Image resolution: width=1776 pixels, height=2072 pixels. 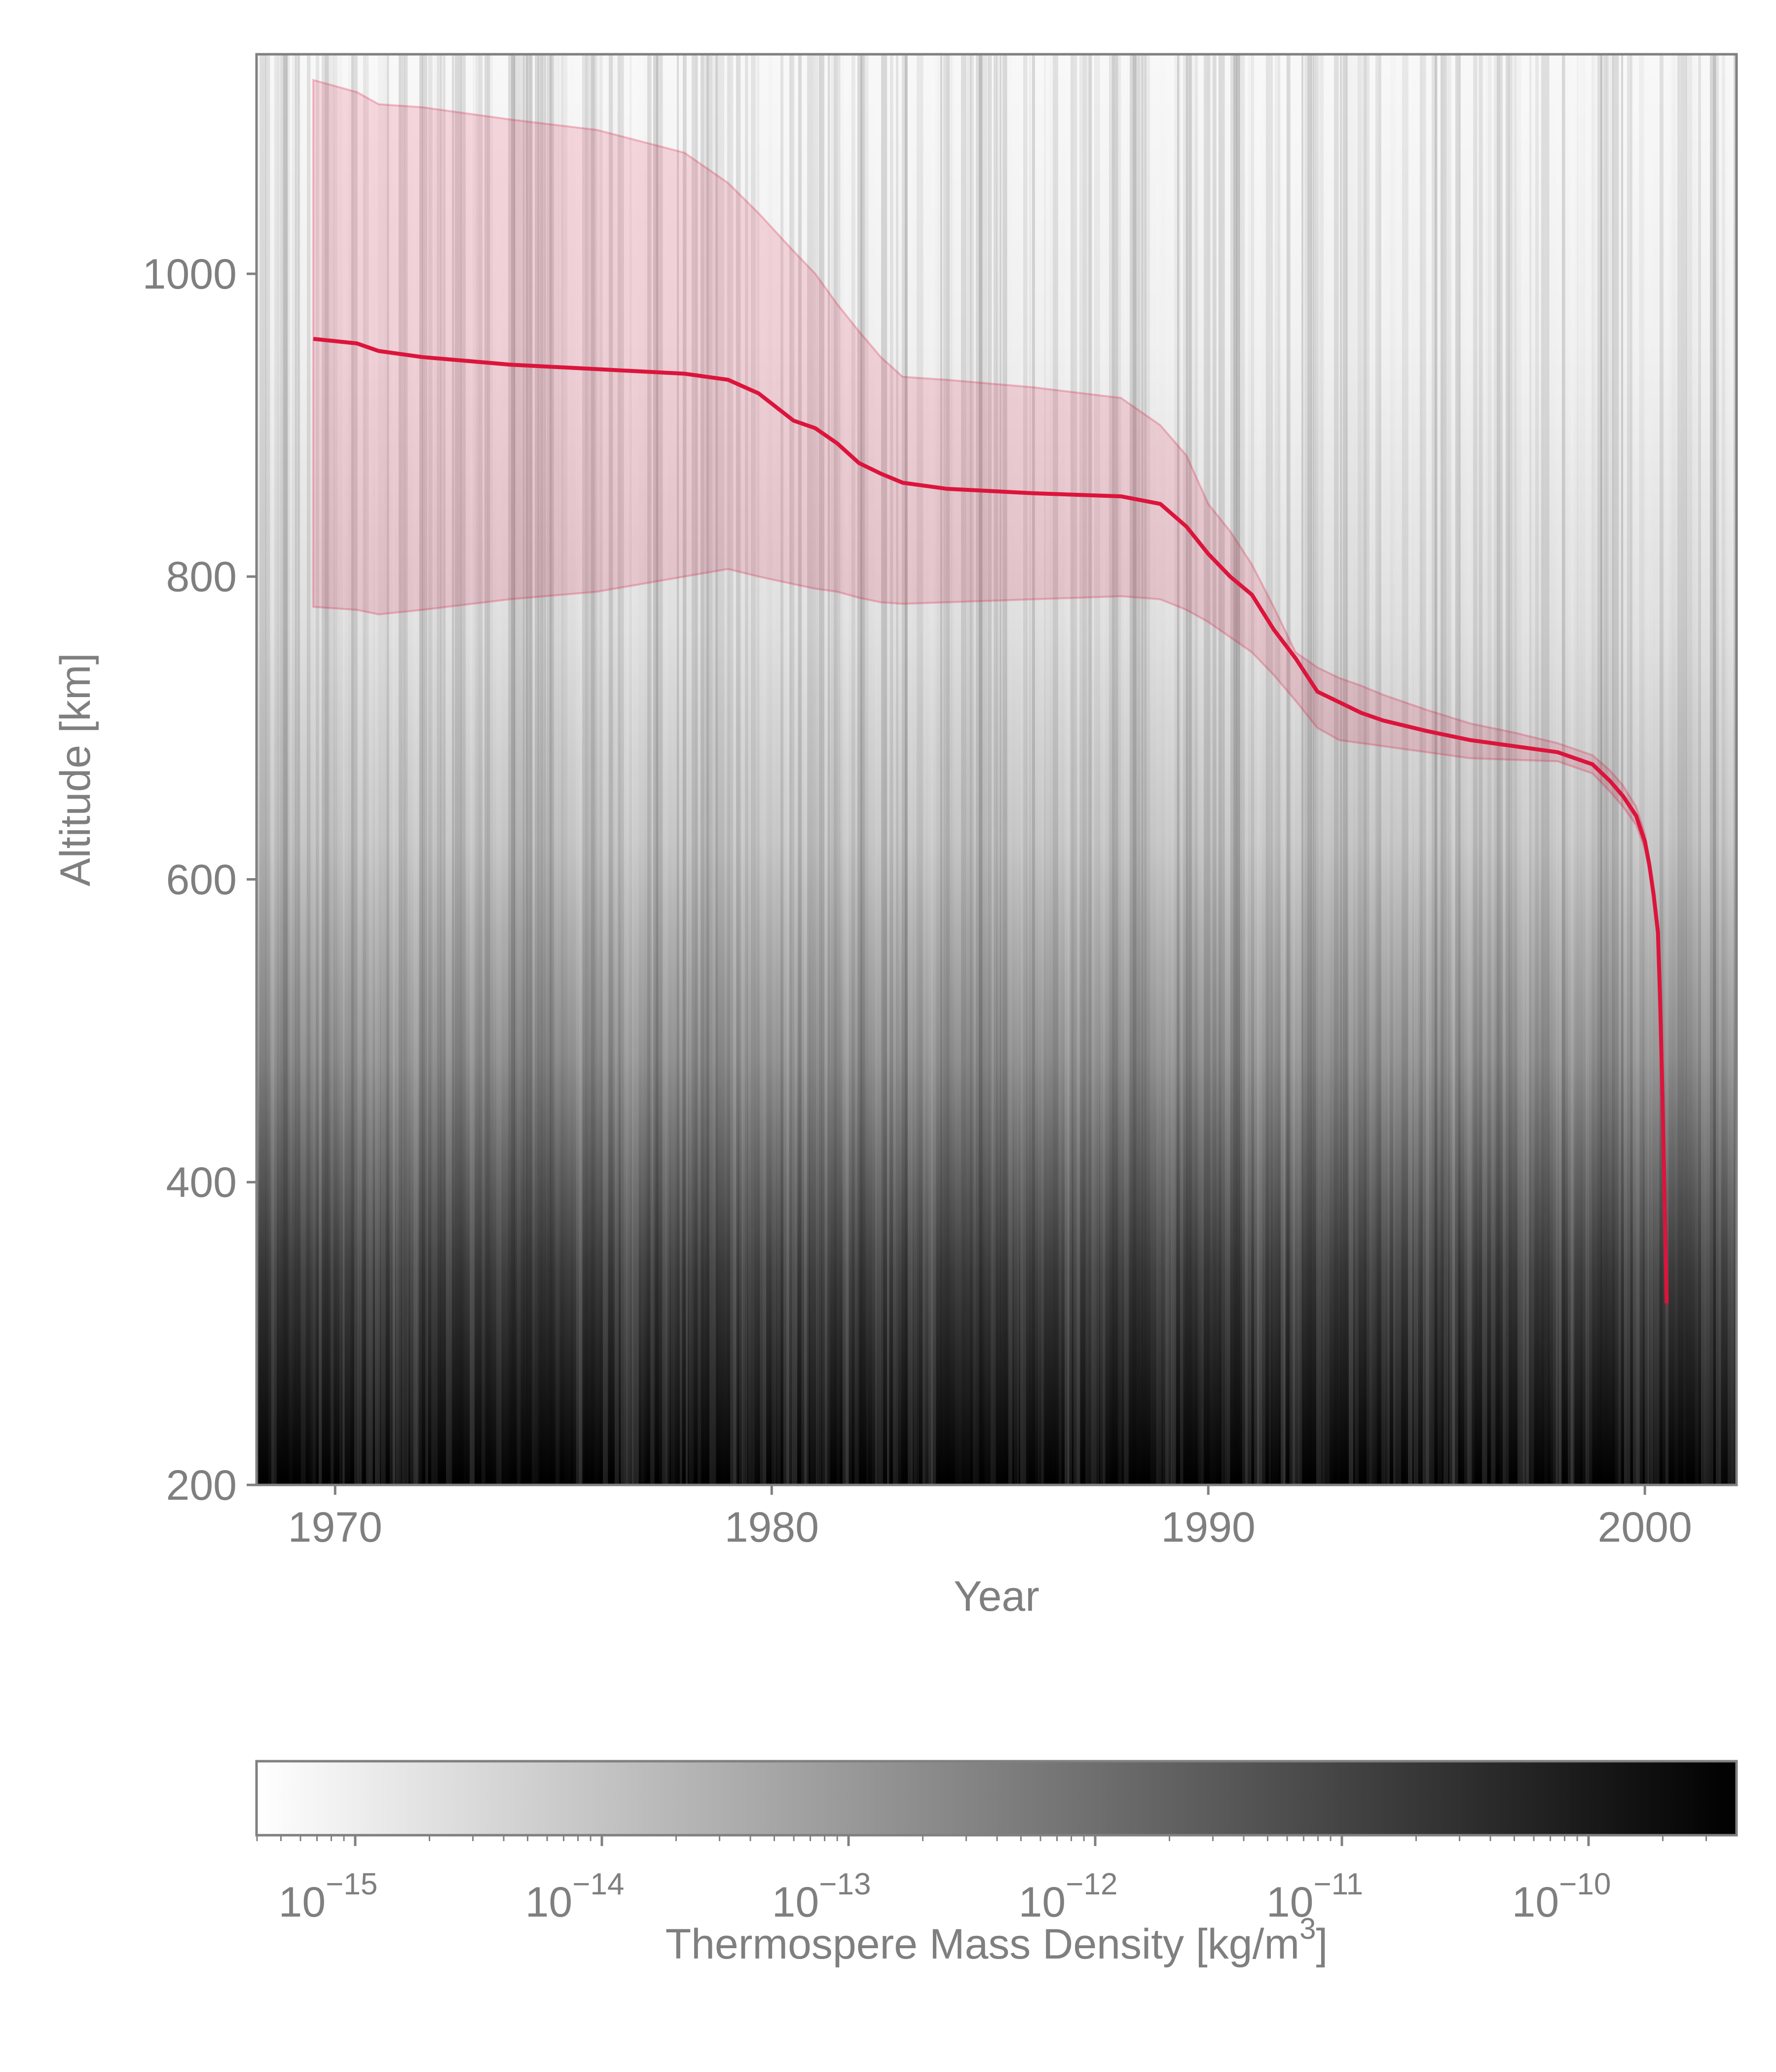 I want to click on y-axis-ticks: 200 400 600 800 1000, so click(x=200, y=880).